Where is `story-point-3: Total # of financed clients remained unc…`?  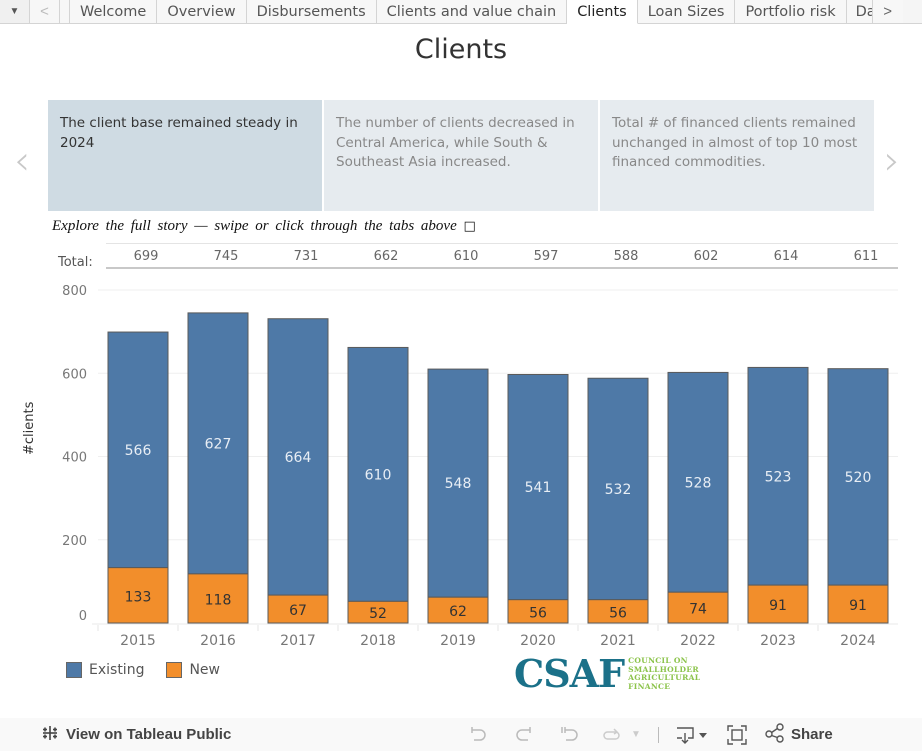 story-point-3: Total # of financed clients remained unc… is located at coordinates (737, 155).